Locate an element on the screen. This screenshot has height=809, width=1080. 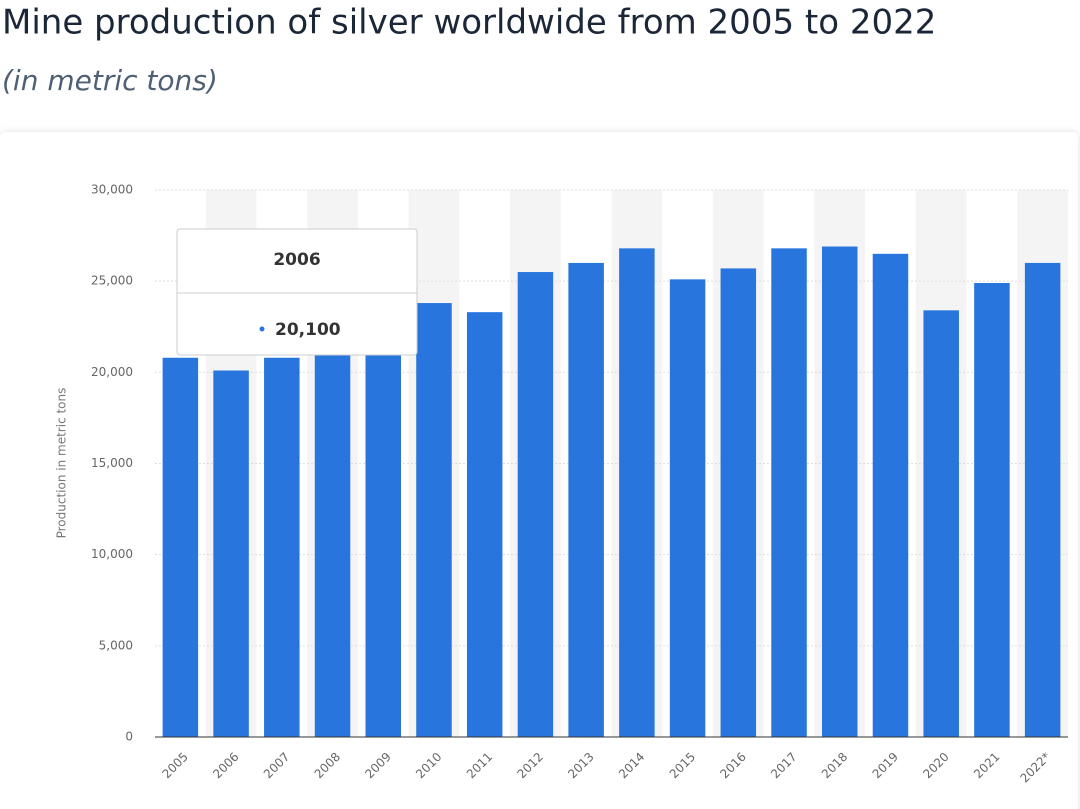
chart-subtitle: (in metric tons) is located at coordinates (110, 80).